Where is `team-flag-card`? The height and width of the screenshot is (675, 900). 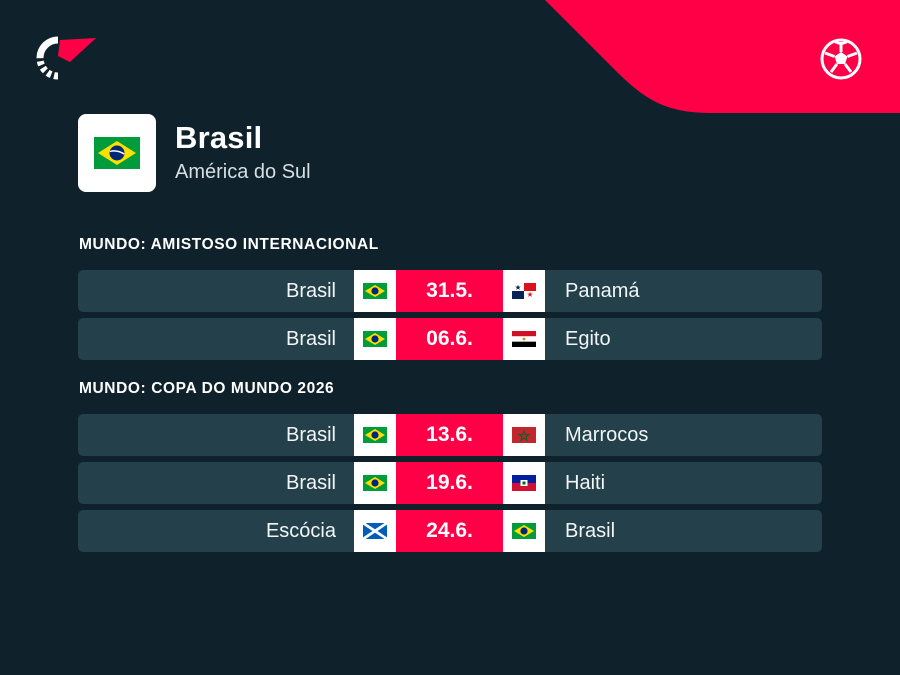 team-flag-card is located at coordinates (117, 153).